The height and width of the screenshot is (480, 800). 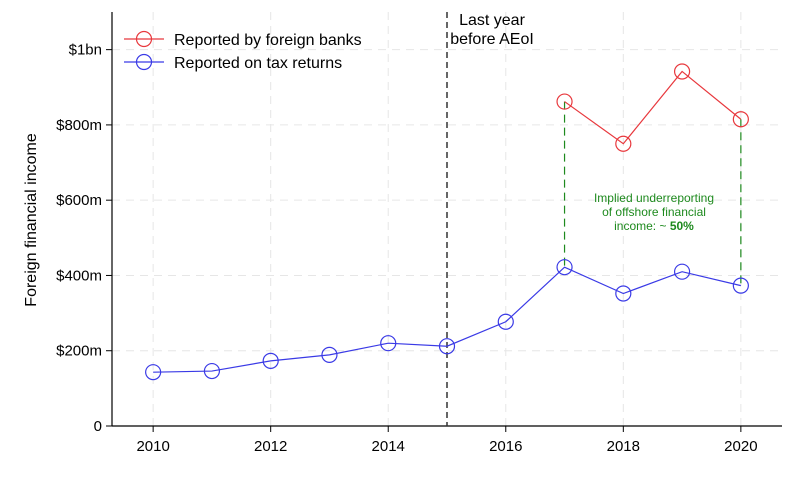 What do you see at coordinates (79, 275) in the screenshot?
I see `y-tick-label: $400m` at bounding box center [79, 275].